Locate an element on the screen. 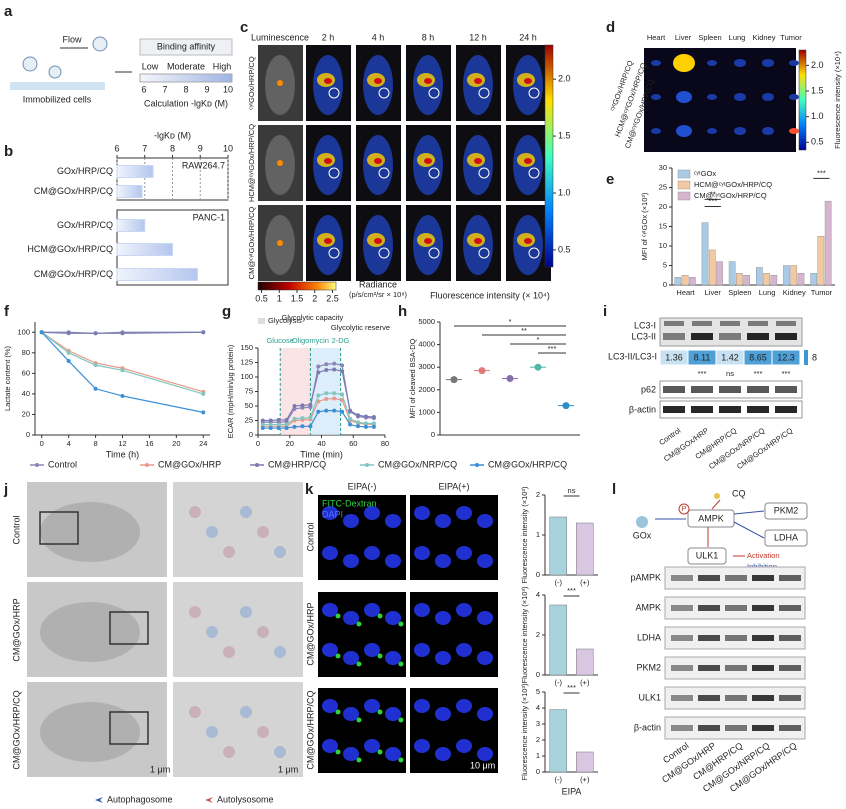 This screenshot has height=809, width=846. x-tick-label: 20 is located at coordinates (176, 443).